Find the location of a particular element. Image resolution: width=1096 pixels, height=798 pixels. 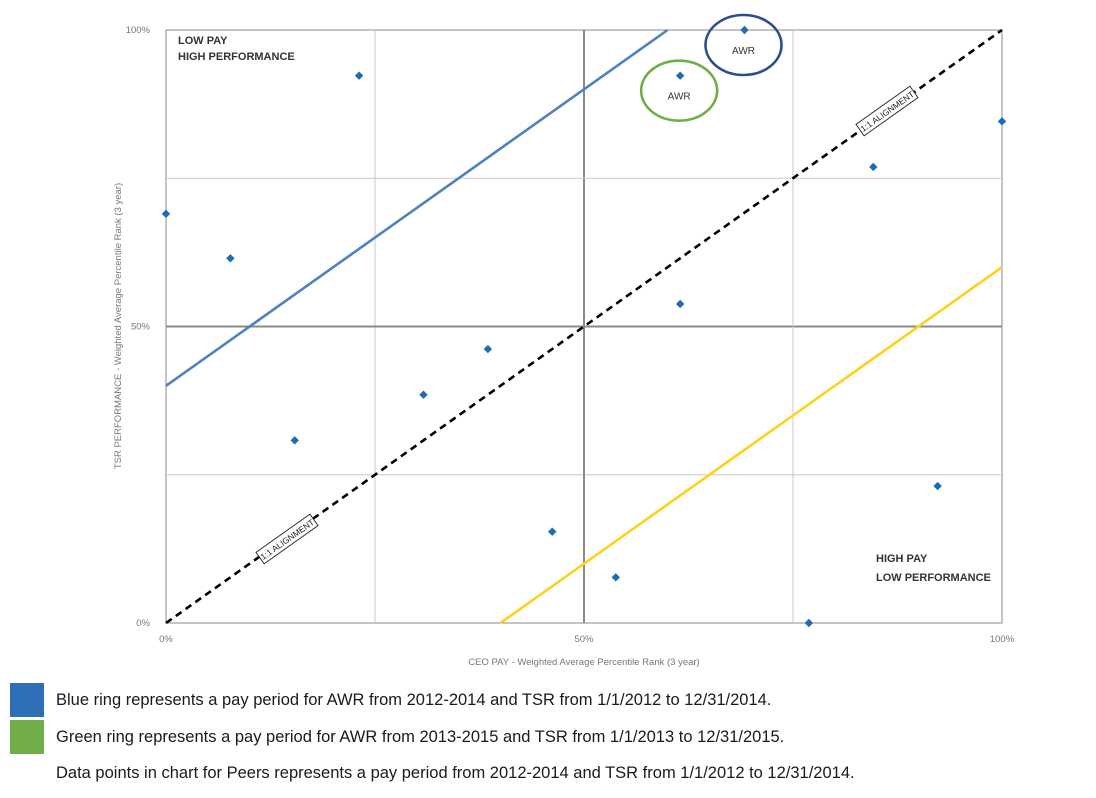

y-tick-label: 100% is located at coordinates (138, 30).